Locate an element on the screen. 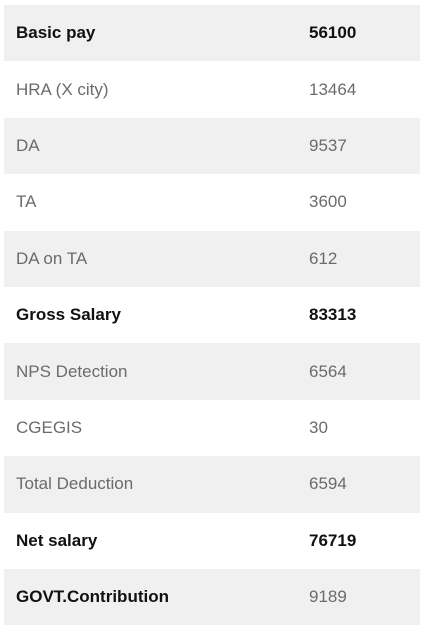 The image size is (428, 639). row-da-on-ta: DA on TA 612 is located at coordinates (212, 258).